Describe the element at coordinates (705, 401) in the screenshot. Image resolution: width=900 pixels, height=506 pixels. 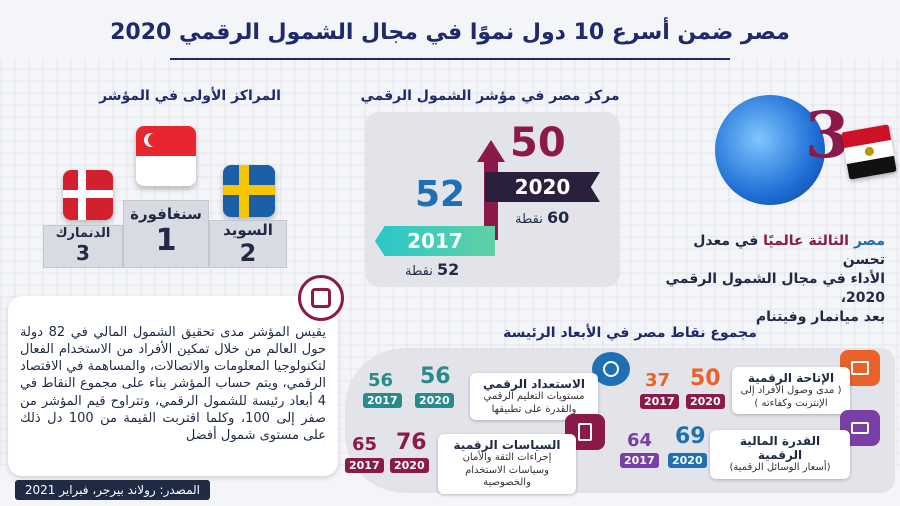
I see `accessibility-2020-year: 2020` at that location.